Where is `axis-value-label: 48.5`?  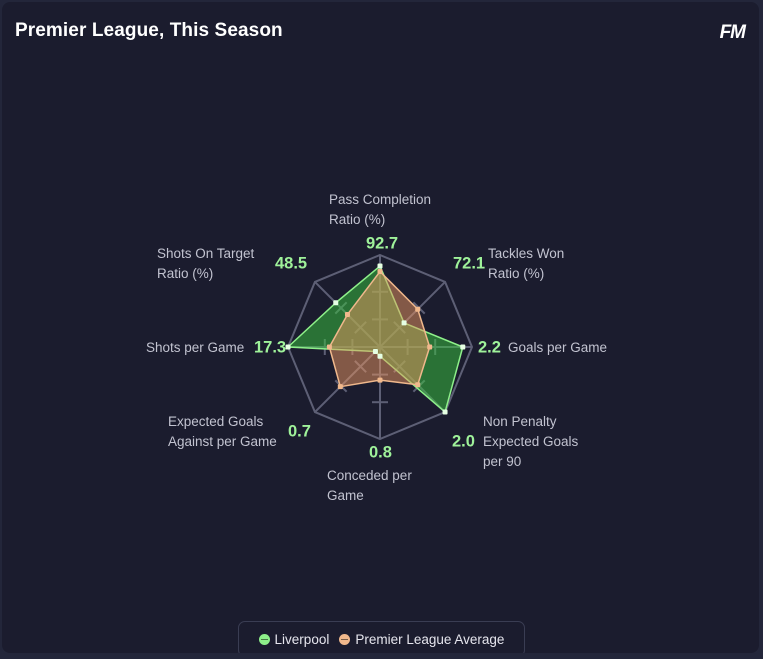
axis-value-label: 48.5 is located at coordinates (291, 263).